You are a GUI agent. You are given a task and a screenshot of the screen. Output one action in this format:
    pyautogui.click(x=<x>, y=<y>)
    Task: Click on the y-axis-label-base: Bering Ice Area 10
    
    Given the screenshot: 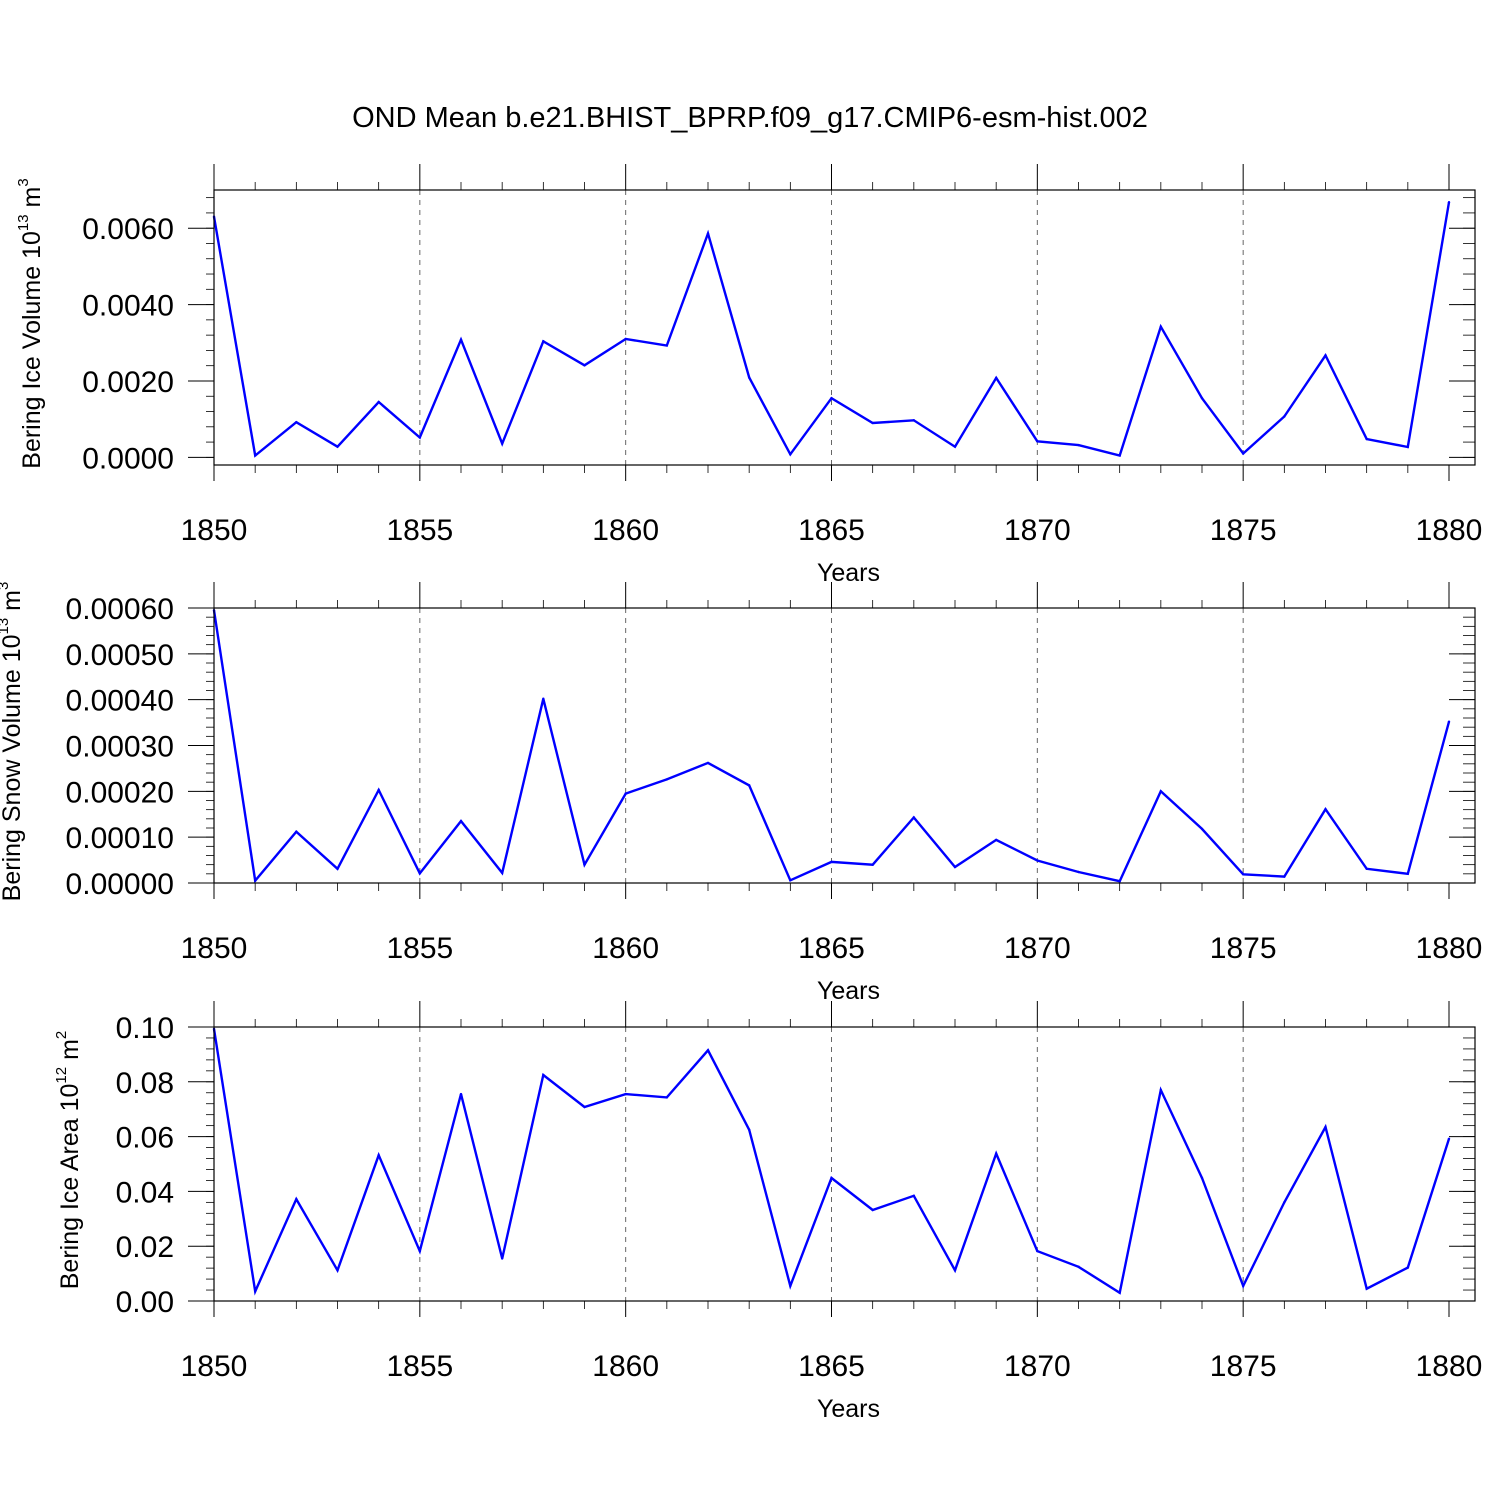 What is the action you would take?
    pyautogui.click(x=70, y=1187)
    